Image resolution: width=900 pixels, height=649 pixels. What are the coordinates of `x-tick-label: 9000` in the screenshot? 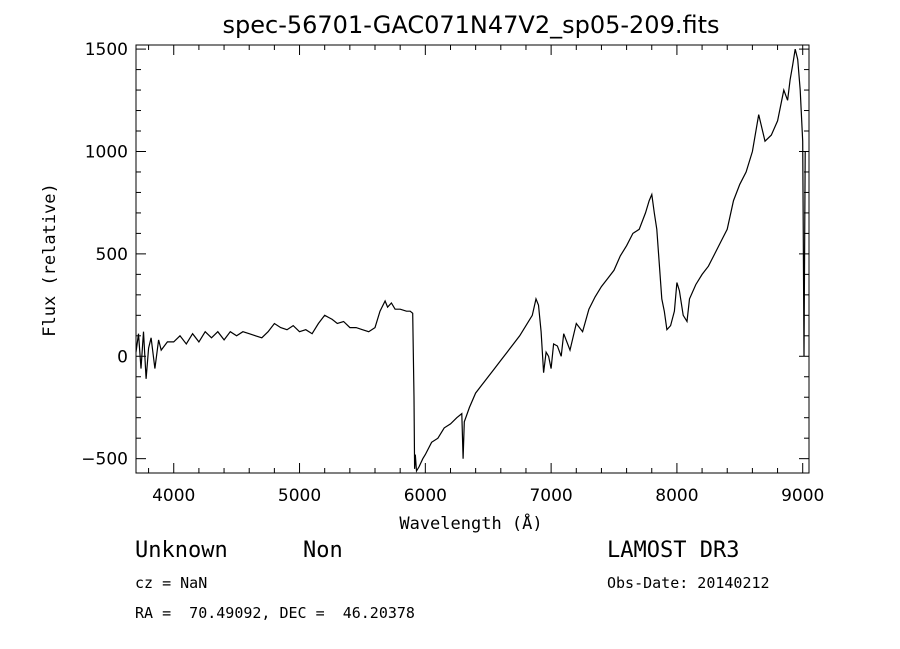 It's located at (802, 496).